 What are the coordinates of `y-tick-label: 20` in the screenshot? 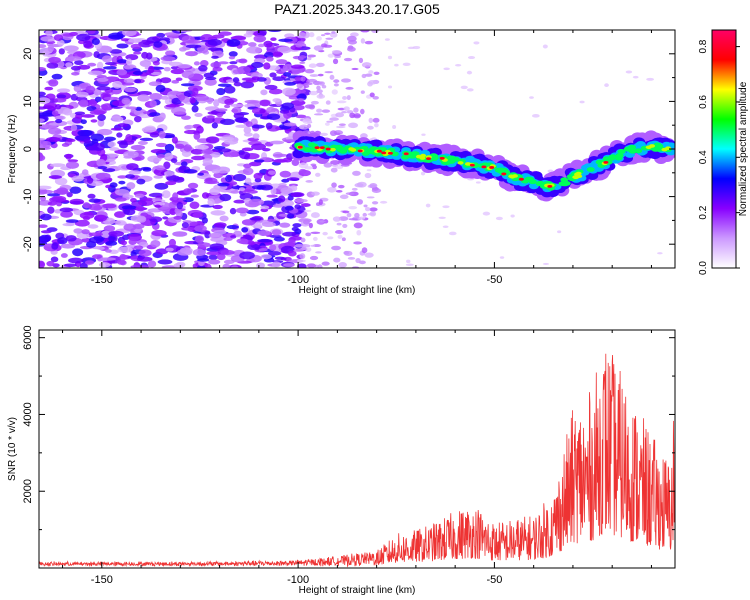 It's located at (28, 54).